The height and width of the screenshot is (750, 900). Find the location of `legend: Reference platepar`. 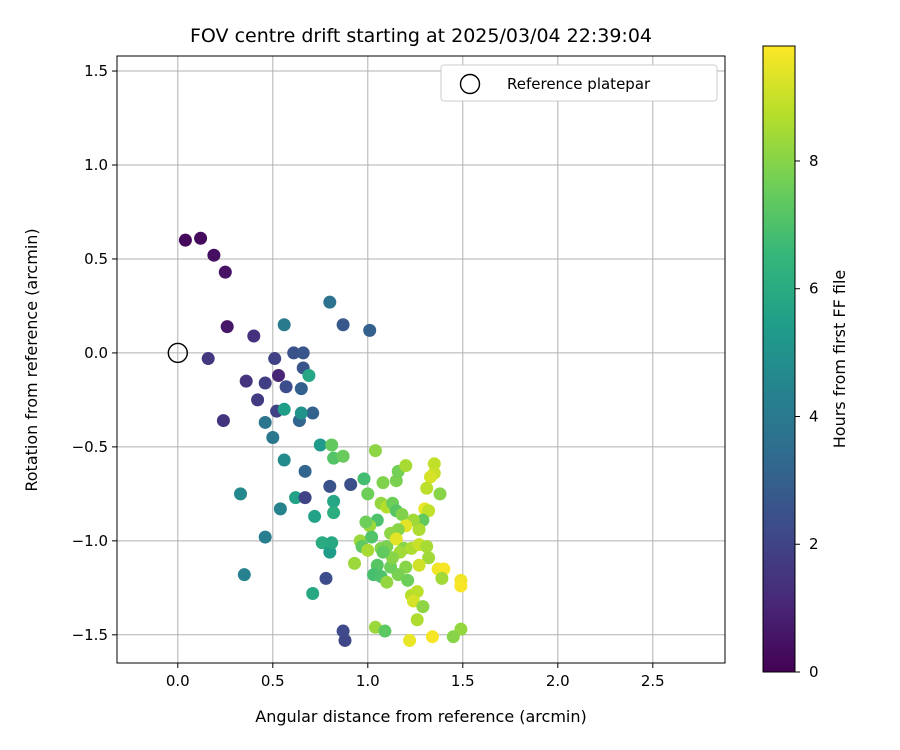

legend: Reference platepar is located at coordinates (579, 83).